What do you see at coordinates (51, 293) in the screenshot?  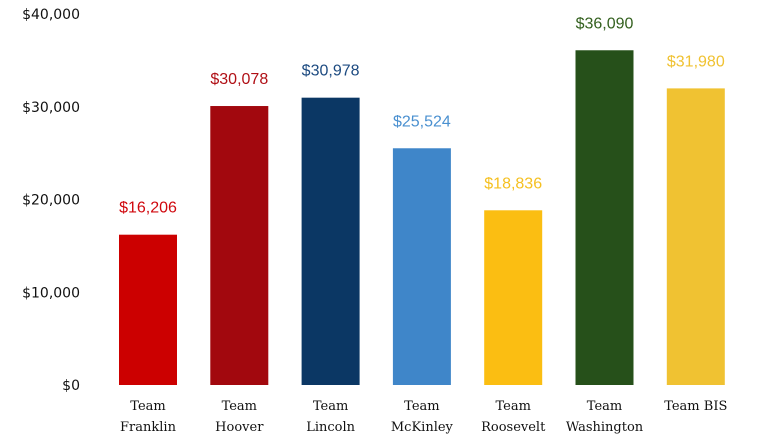 I see `y-tick-label: $10,000` at bounding box center [51, 293].